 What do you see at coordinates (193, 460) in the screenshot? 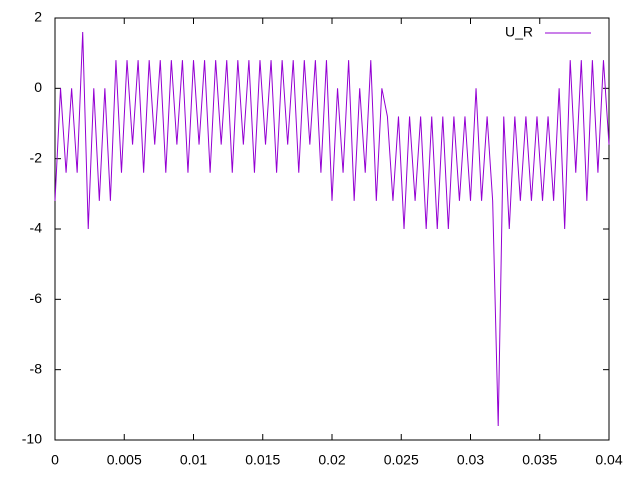
I see `x-tick-label: 0.01` at bounding box center [193, 460].